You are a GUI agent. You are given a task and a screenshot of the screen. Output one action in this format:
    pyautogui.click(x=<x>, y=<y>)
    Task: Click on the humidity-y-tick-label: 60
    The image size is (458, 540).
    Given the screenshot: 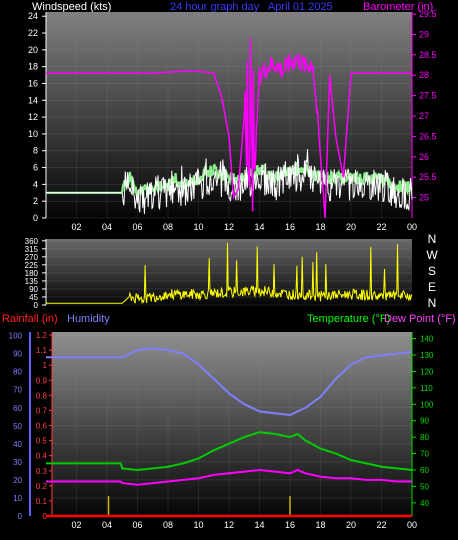 What is the action you would take?
    pyautogui.click(x=17, y=408)
    